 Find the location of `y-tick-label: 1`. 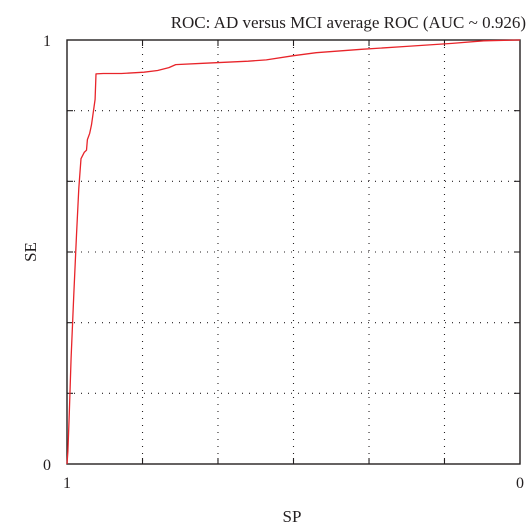

y-tick-label: 1 is located at coordinates (47, 41).